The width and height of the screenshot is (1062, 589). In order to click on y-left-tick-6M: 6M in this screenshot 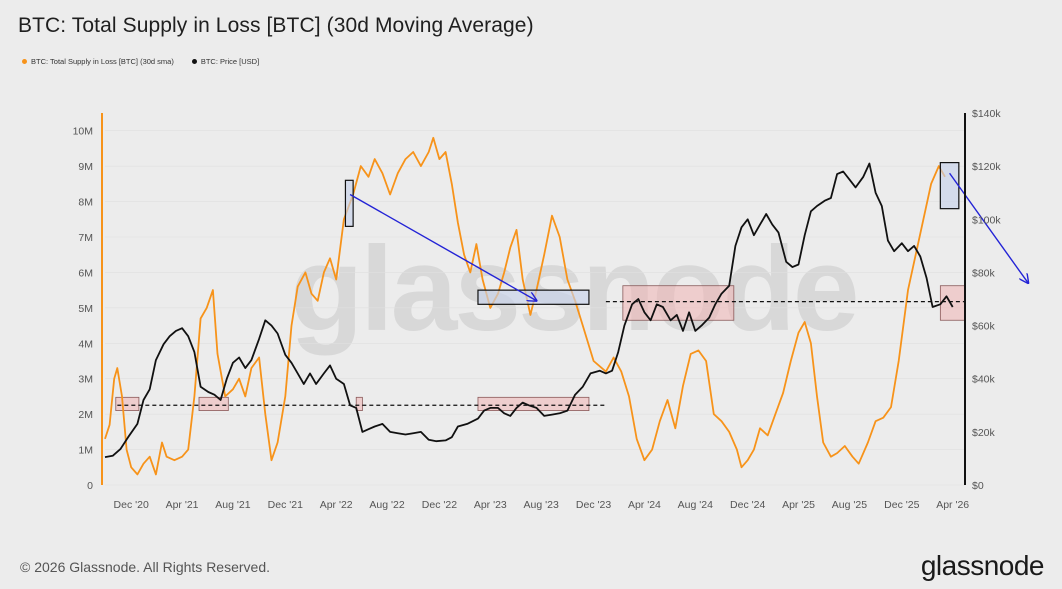, I will do `click(85, 273)`.